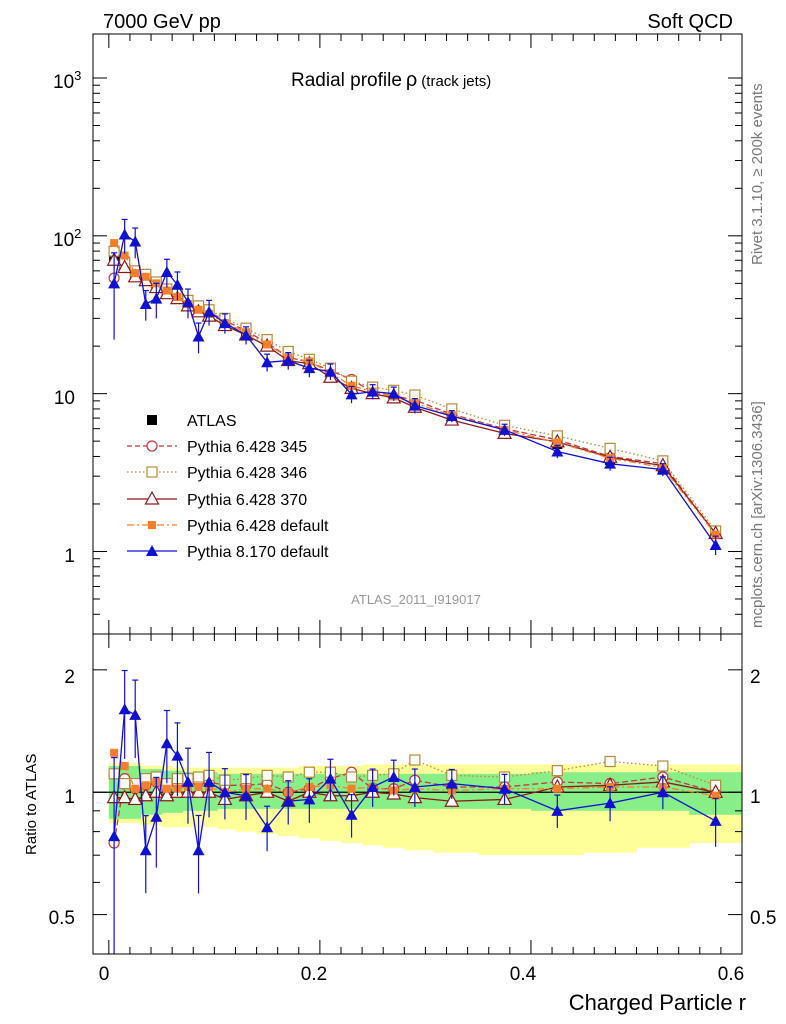 The image size is (786, 1024). I want to click on ratio-ylabel: Ratio to ATLAS, so click(31, 804).